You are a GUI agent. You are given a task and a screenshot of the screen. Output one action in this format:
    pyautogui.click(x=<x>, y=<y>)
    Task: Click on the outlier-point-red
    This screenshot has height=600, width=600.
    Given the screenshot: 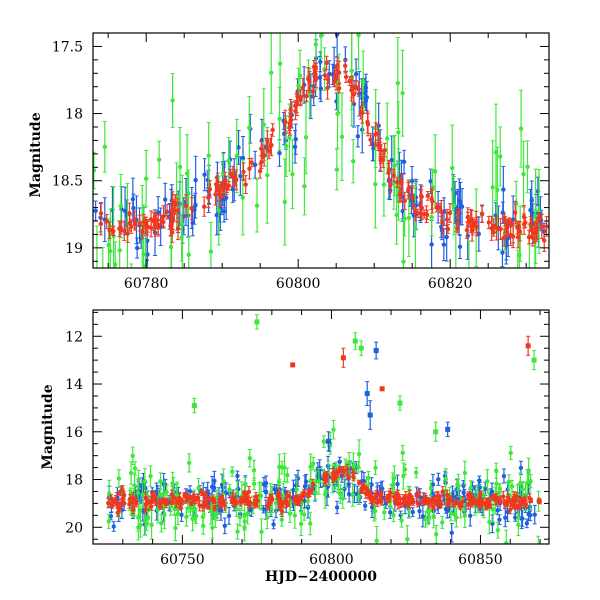 What is the action you would take?
    pyautogui.click(x=293, y=365)
    